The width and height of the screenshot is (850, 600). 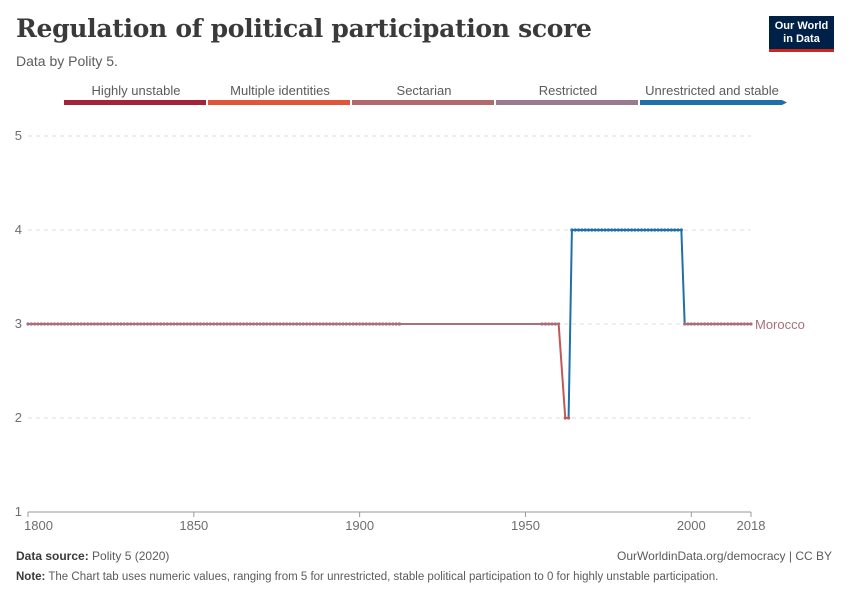 I want to click on x-tick-label-1800: 1800, so click(x=38, y=525).